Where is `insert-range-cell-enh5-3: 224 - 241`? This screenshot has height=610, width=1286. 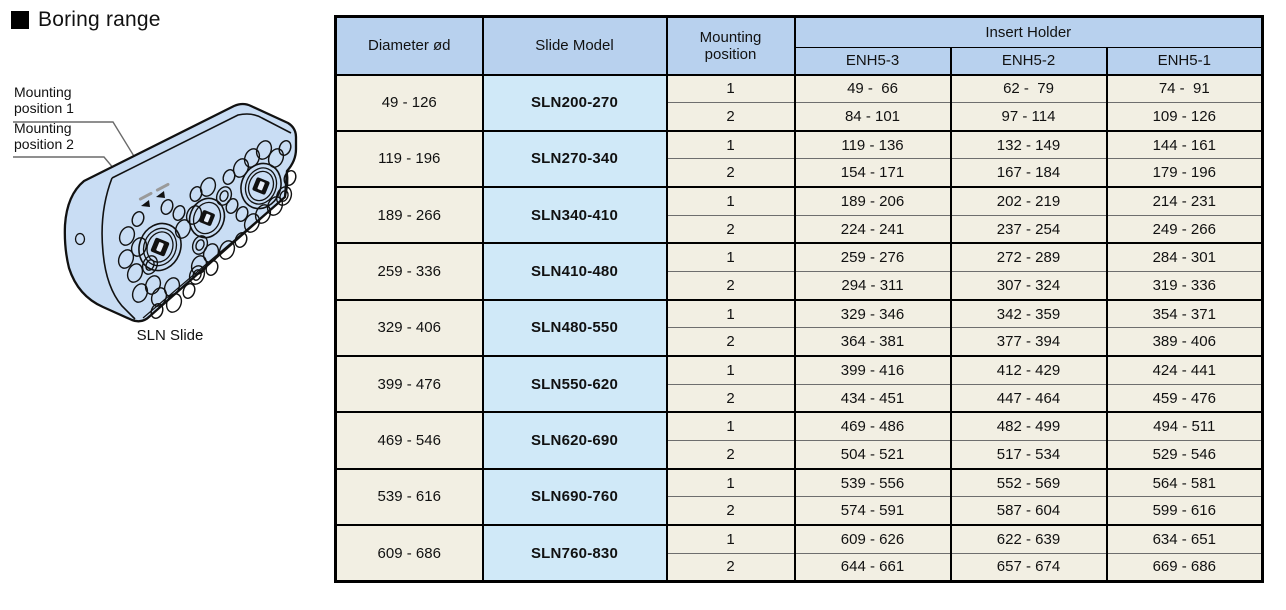
insert-range-cell-enh5-3: 224 - 241 is located at coordinates (872, 229).